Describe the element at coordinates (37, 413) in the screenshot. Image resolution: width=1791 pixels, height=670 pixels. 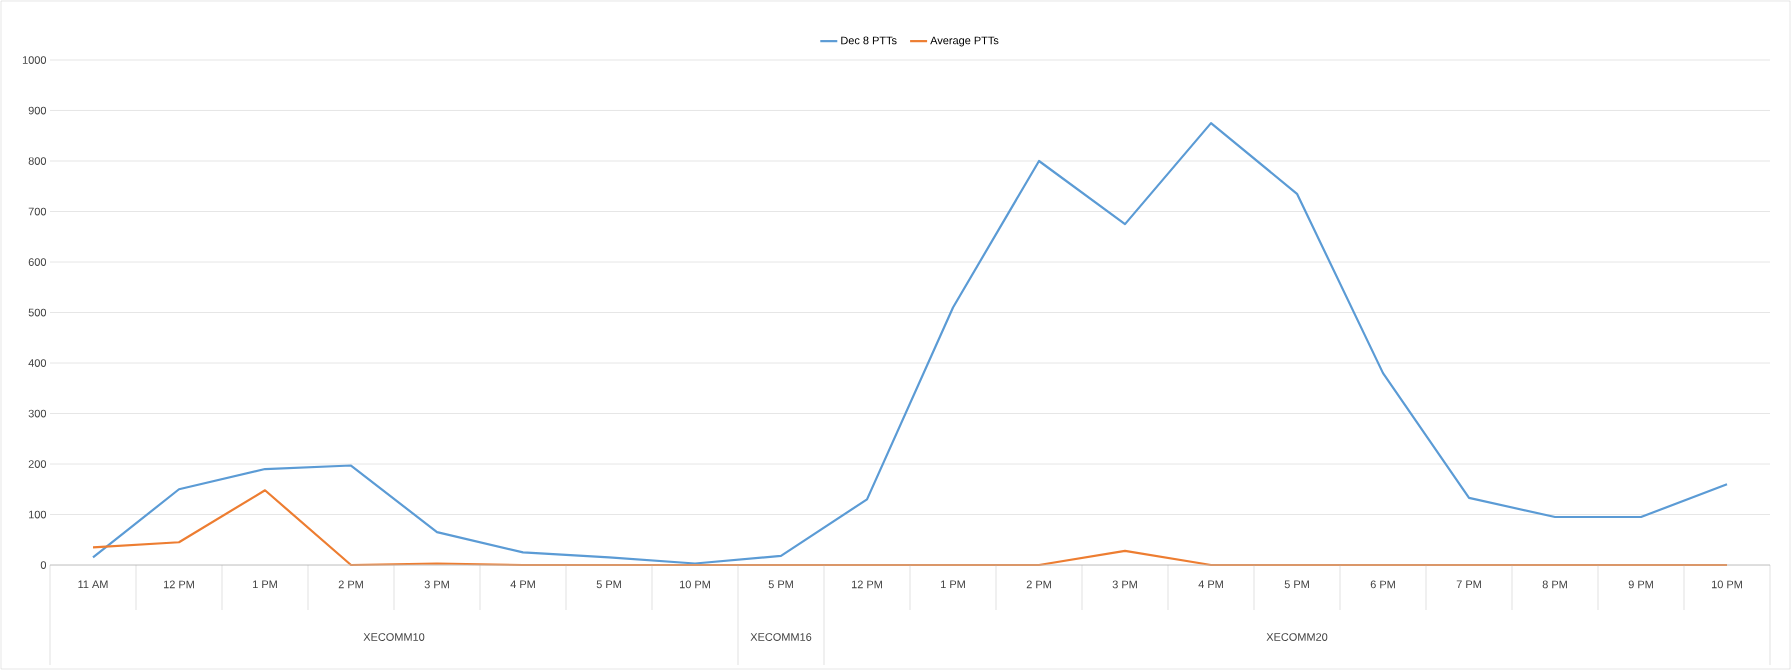
I see `y-tick-label: 300` at that location.